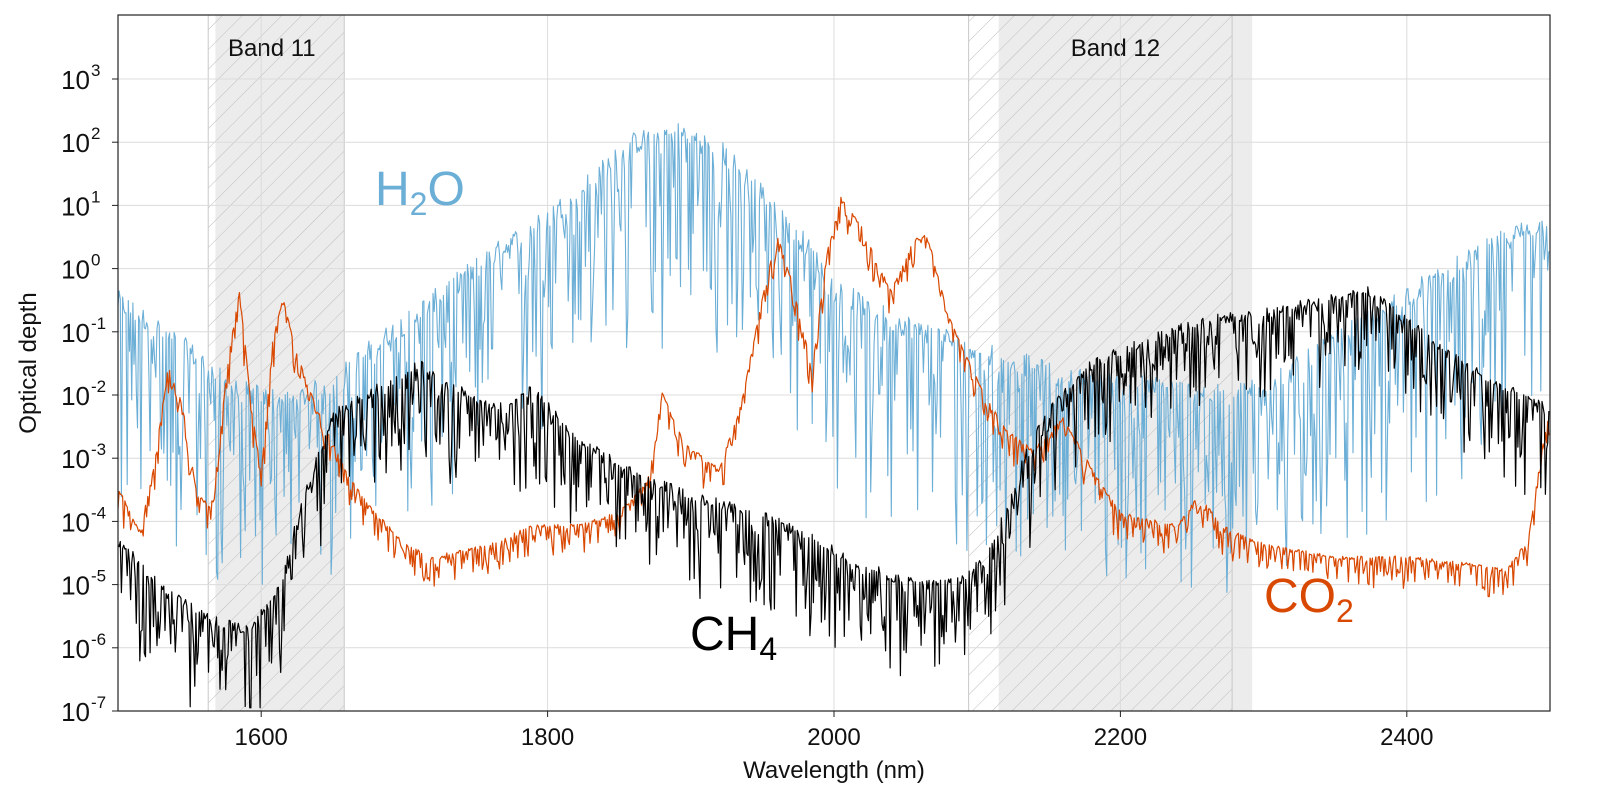 The height and width of the screenshot is (810, 1600). I want to click on x-tick-label: 1800, so click(547, 737).